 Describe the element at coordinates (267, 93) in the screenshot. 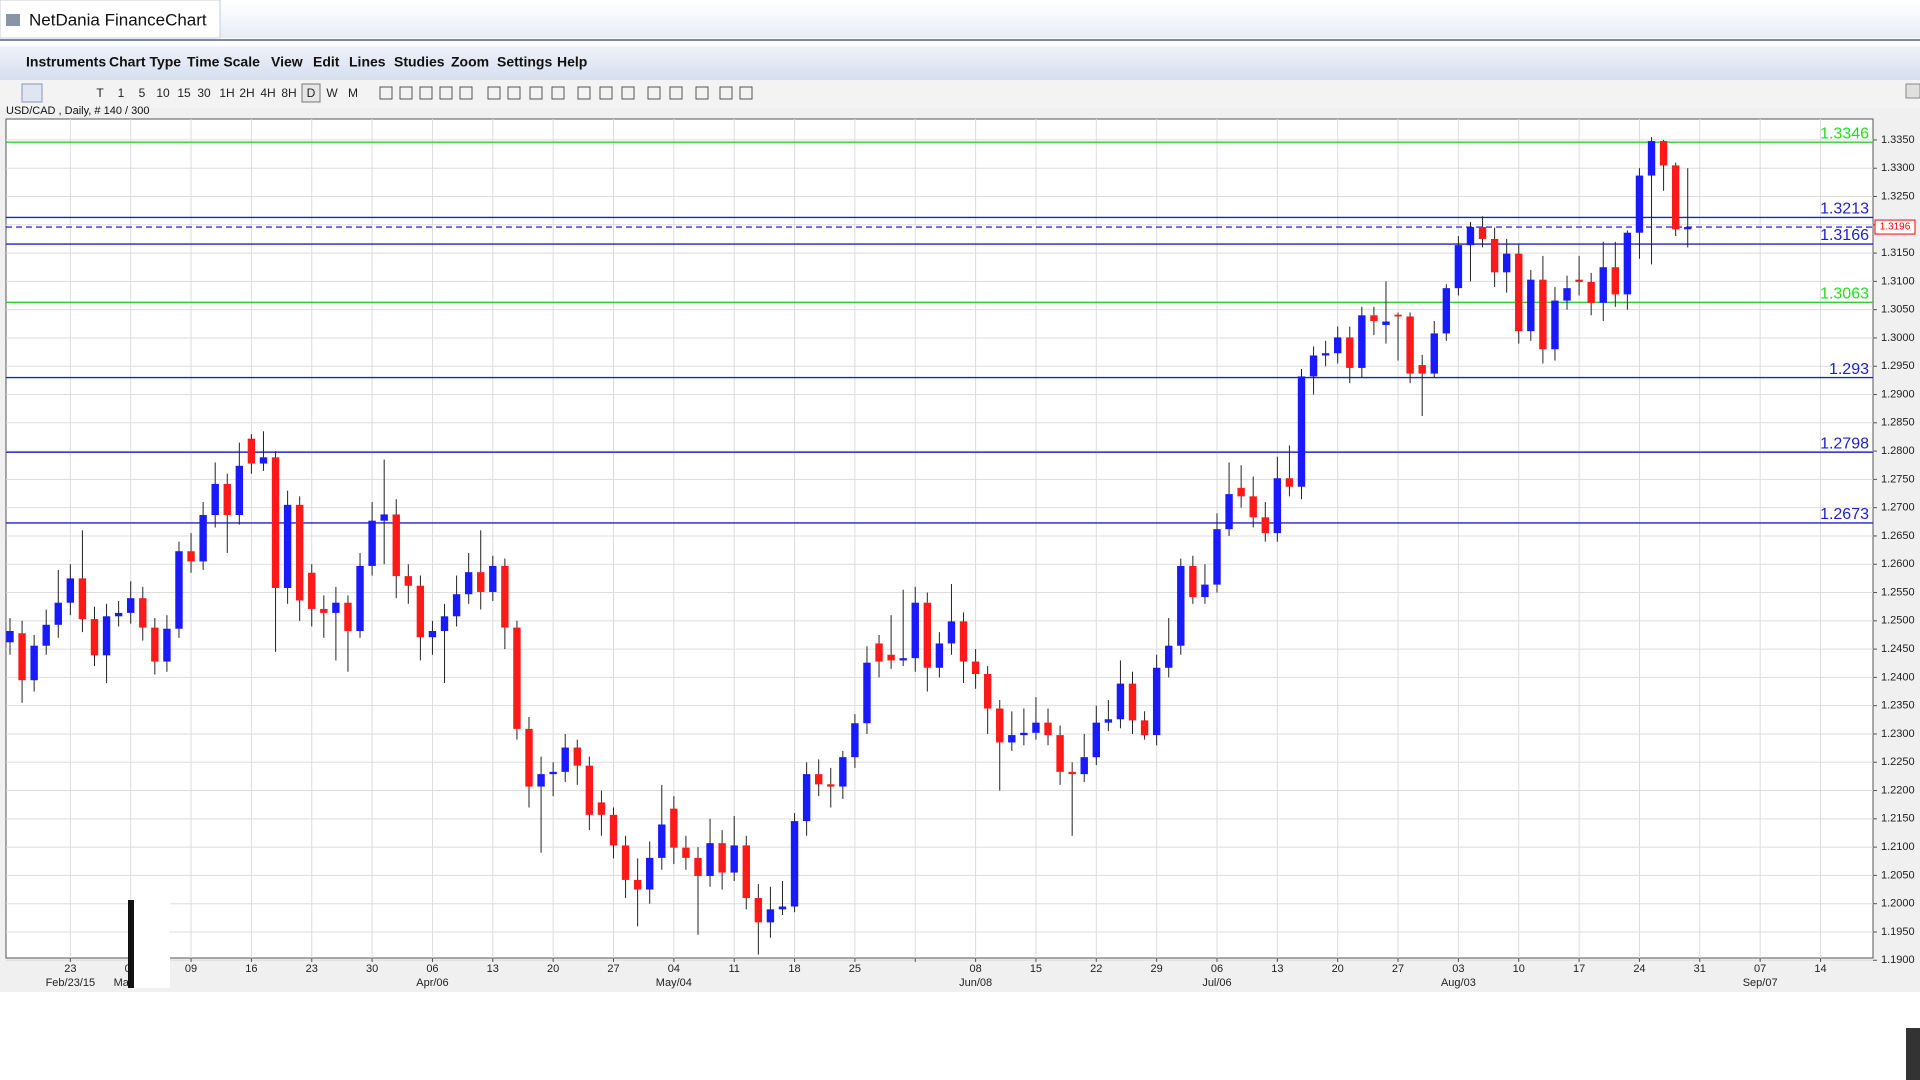

I see `tool-button-label: 4H` at that location.